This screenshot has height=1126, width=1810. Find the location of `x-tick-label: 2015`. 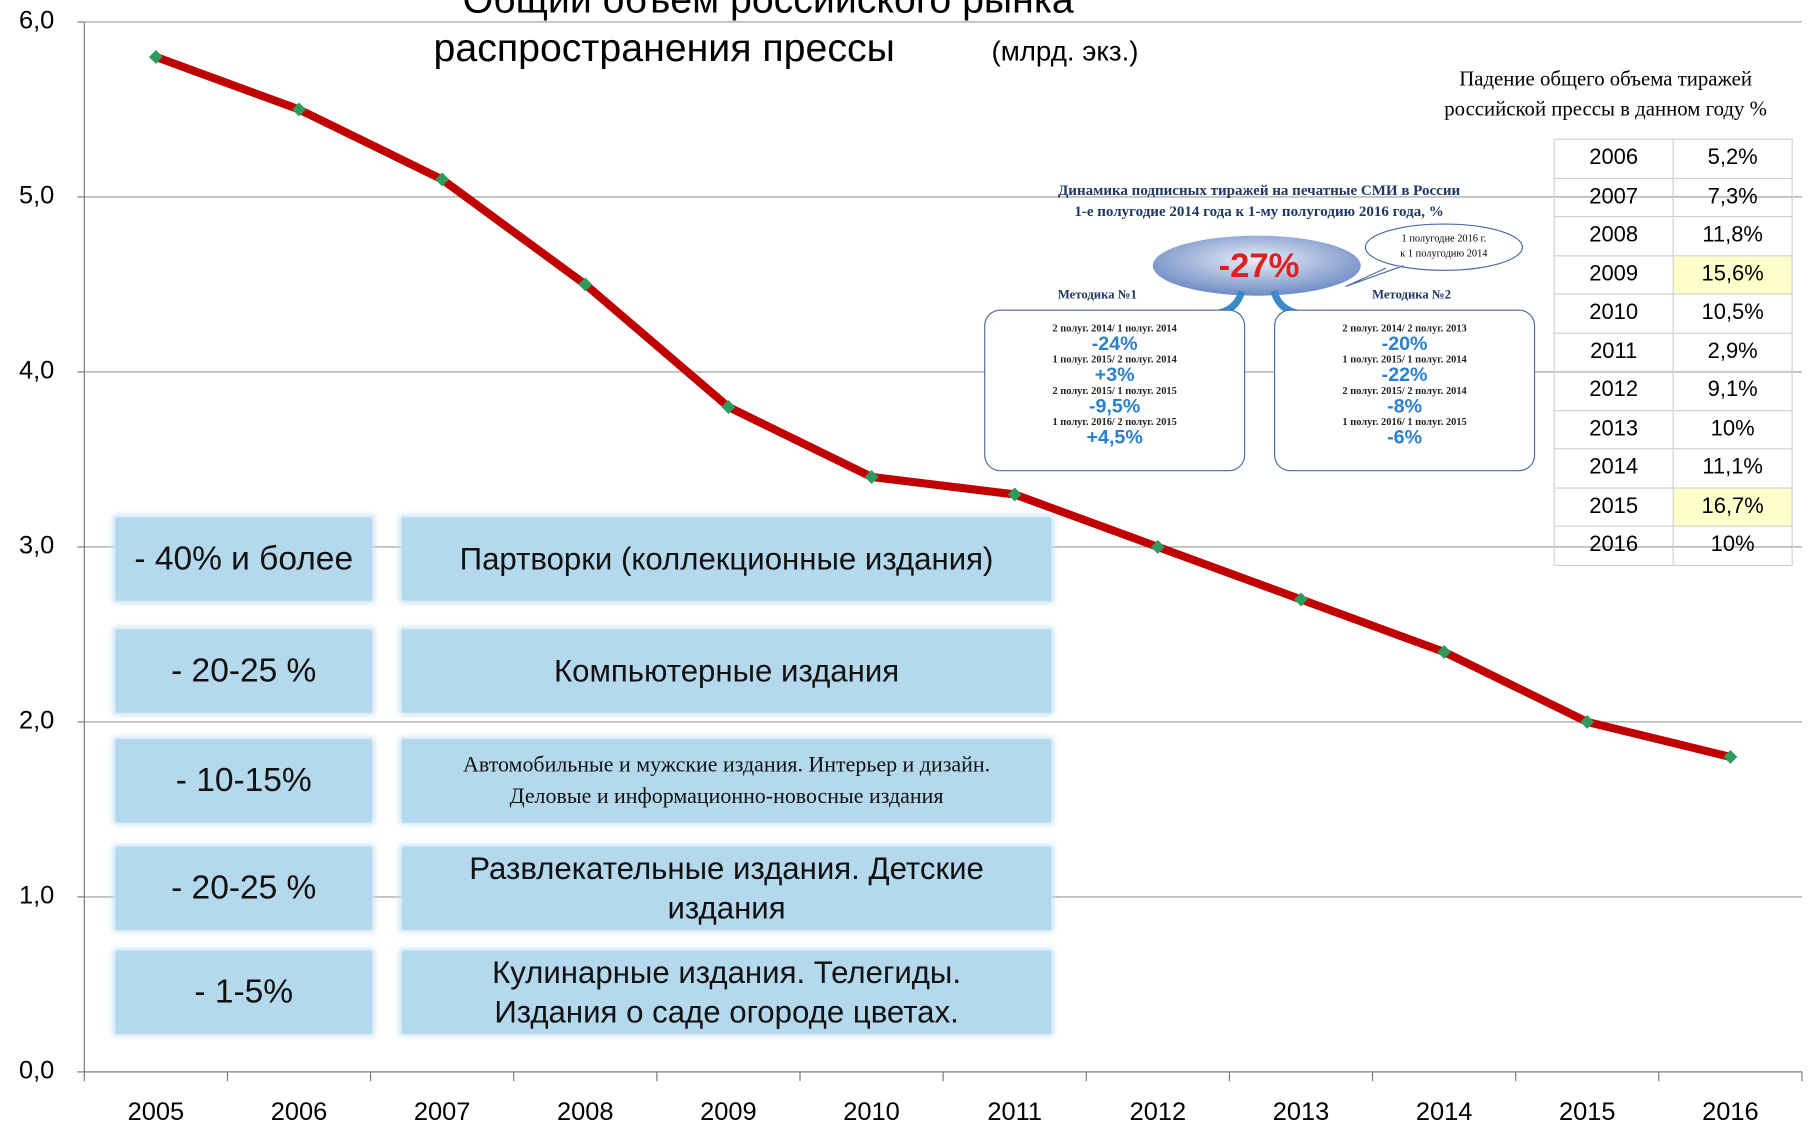

x-tick-label: 2015 is located at coordinates (1587, 1112).